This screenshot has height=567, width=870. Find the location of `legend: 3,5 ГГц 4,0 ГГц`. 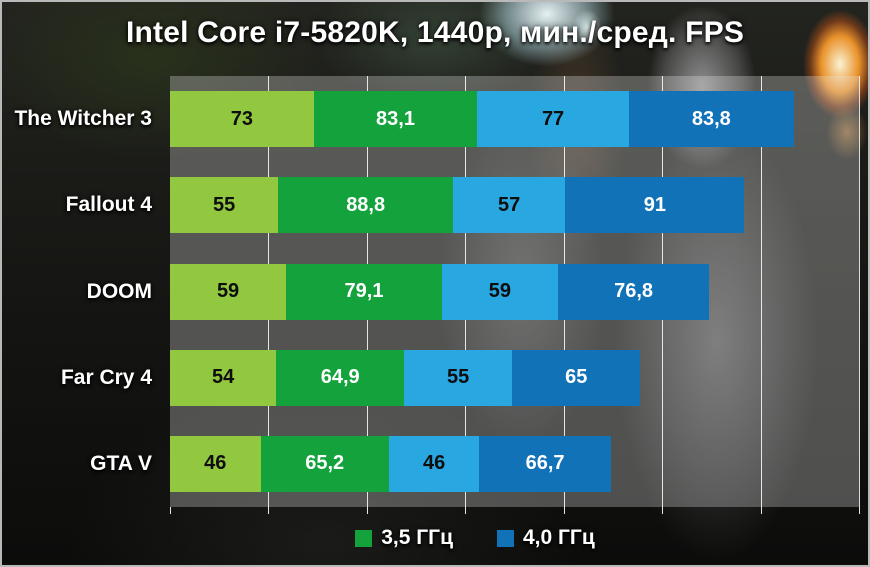

legend: 3,5 ГГц 4,0 ГГц is located at coordinates (435, 538).